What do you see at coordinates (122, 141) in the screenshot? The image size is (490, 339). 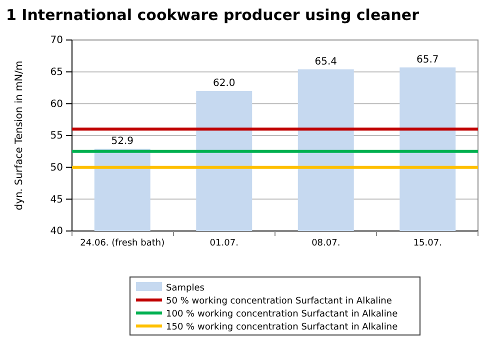 I see `data-label: 52.9` at bounding box center [122, 141].